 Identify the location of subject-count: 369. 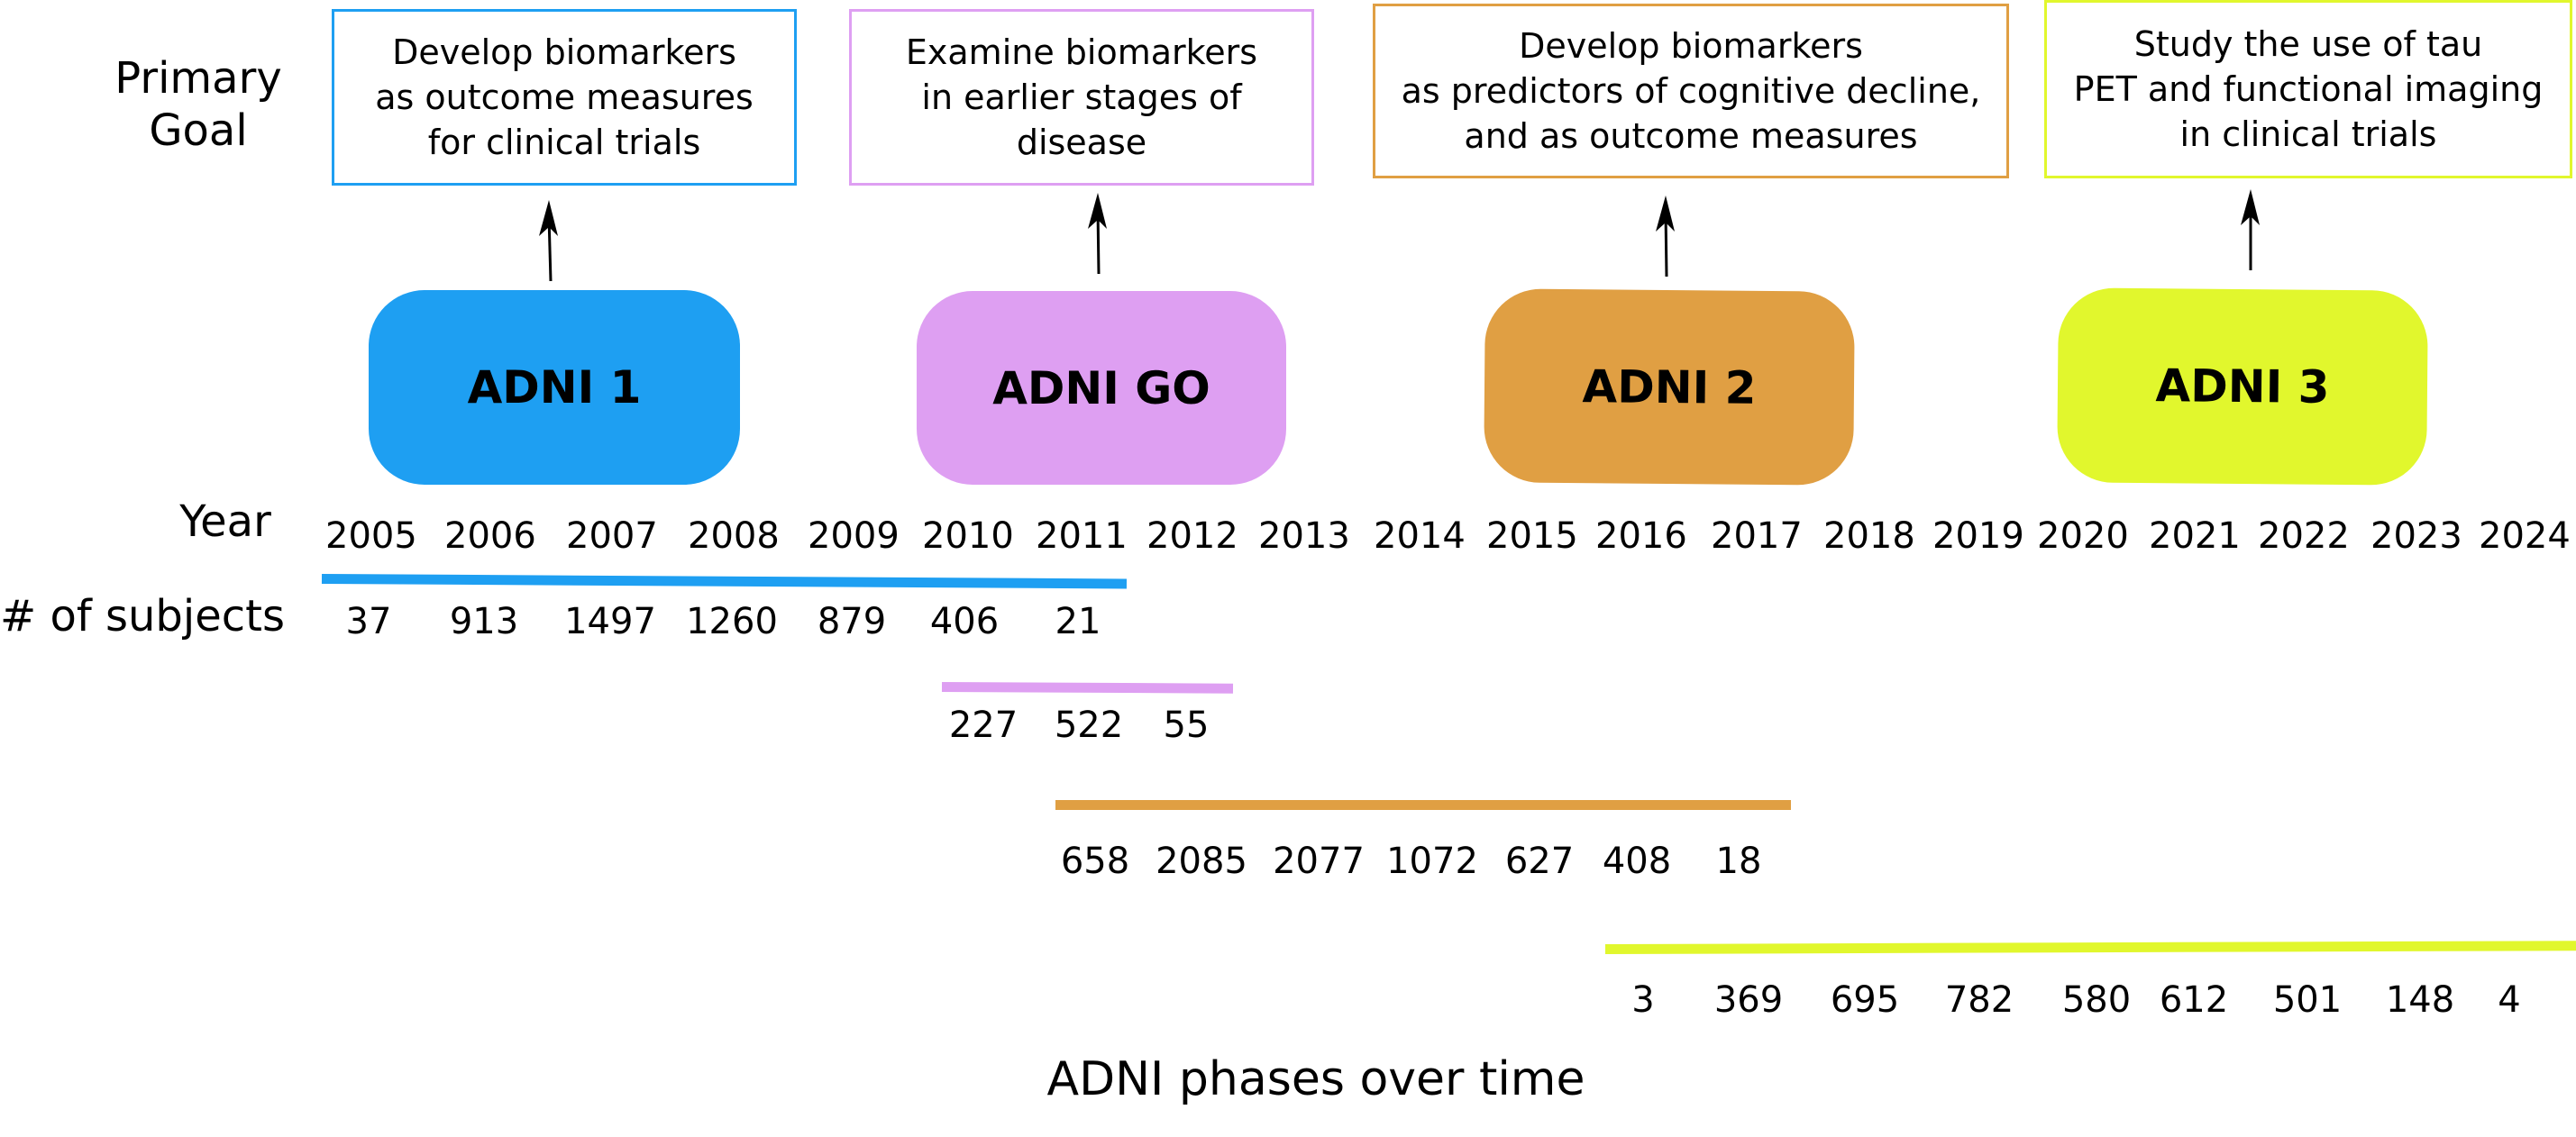
(1748, 1000).